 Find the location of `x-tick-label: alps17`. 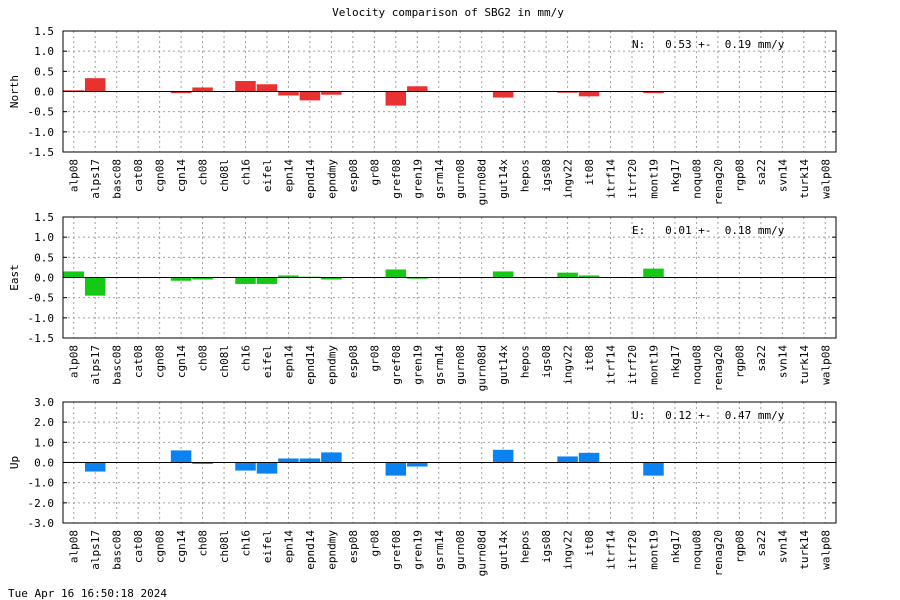

x-tick-label: alps17 is located at coordinates (95, 179).